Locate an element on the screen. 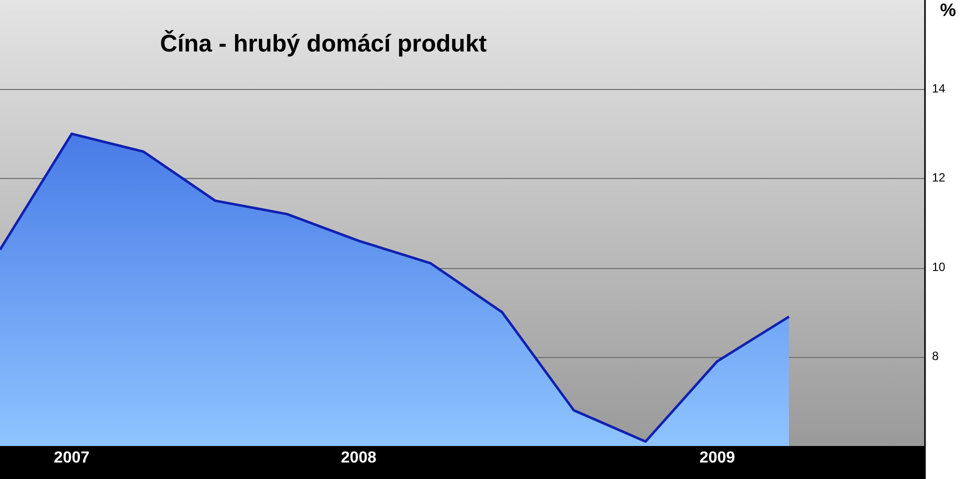  y-tick-label: 14 is located at coordinates (939, 89).